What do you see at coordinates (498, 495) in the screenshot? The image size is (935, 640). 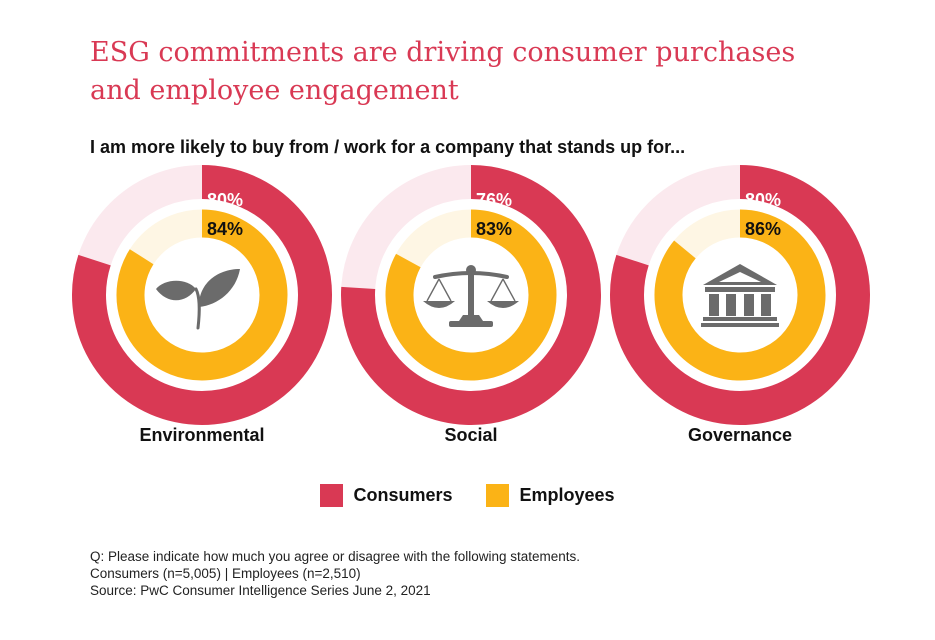 I see `legend-swatch-employees` at bounding box center [498, 495].